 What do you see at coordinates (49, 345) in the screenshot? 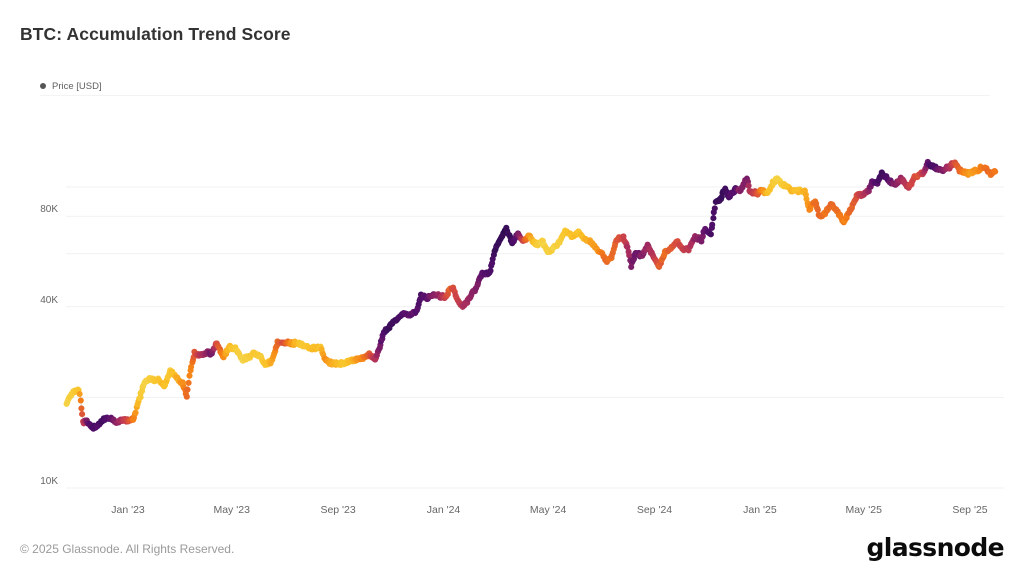
I see `y-axis-labels: 10K 40K 80K` at bounding box center [49, 345].